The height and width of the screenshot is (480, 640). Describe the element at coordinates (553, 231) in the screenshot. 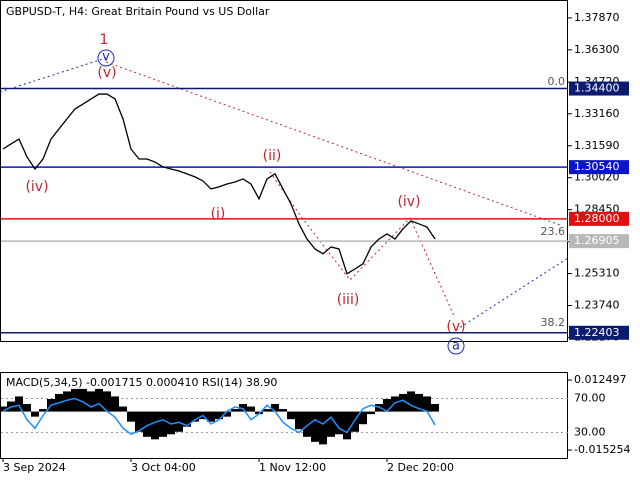

I see `fib-label: 23.6` at that location.